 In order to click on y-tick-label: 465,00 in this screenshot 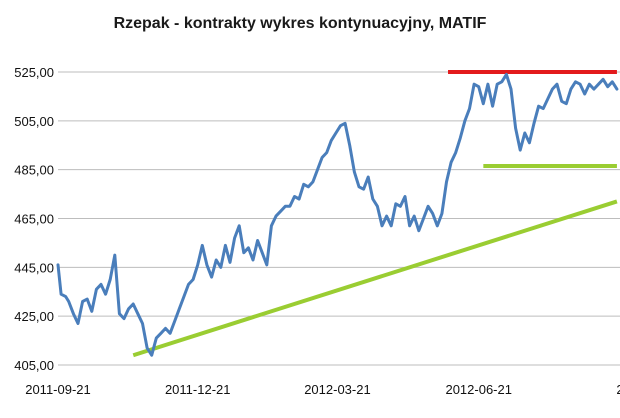, I will do `click(34, 219)`.